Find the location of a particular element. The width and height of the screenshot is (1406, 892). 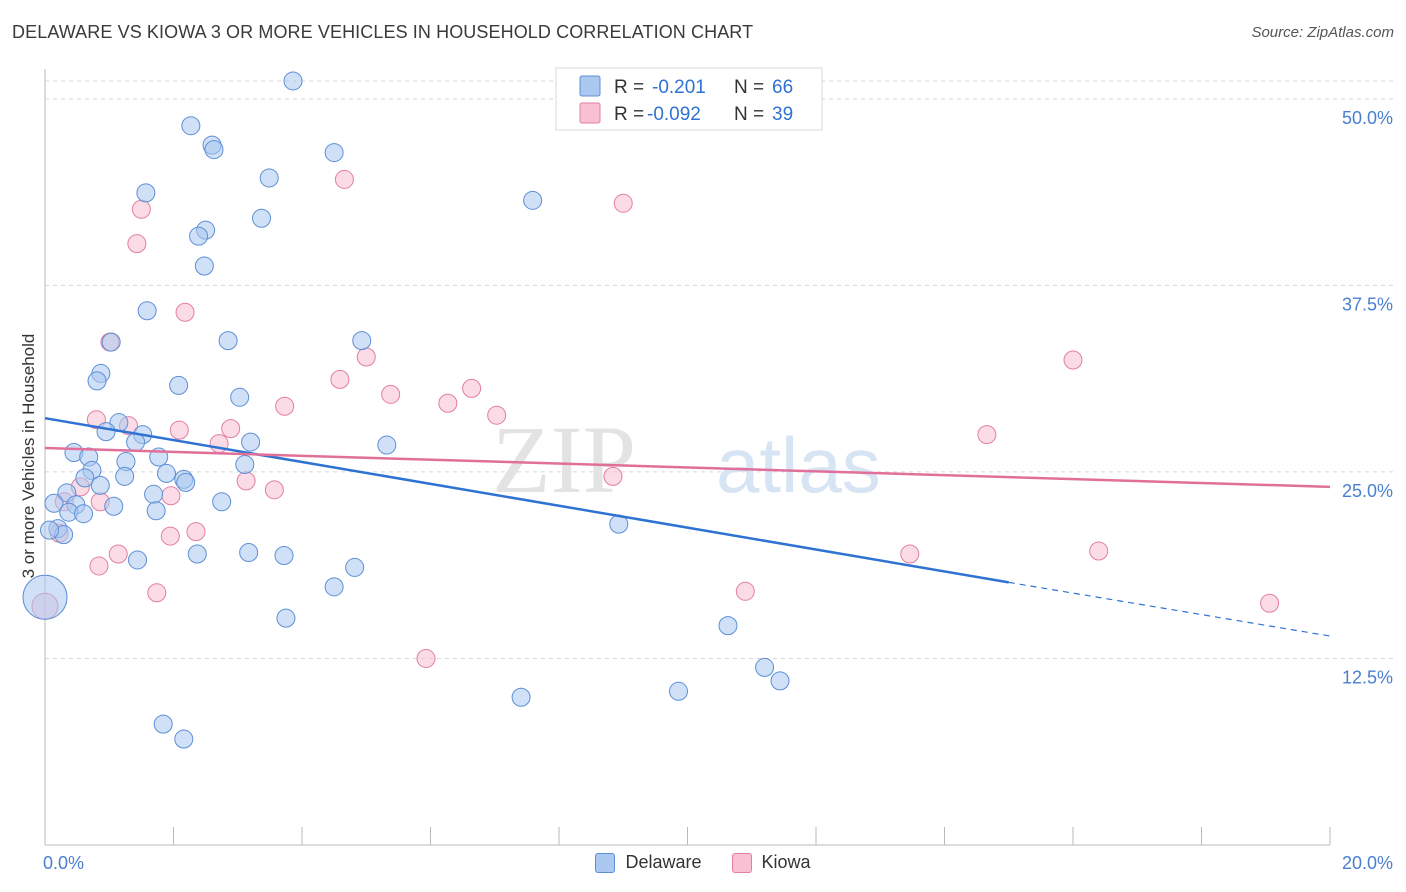

watermark-atlas: atlas is located at coordinates (798, 465).